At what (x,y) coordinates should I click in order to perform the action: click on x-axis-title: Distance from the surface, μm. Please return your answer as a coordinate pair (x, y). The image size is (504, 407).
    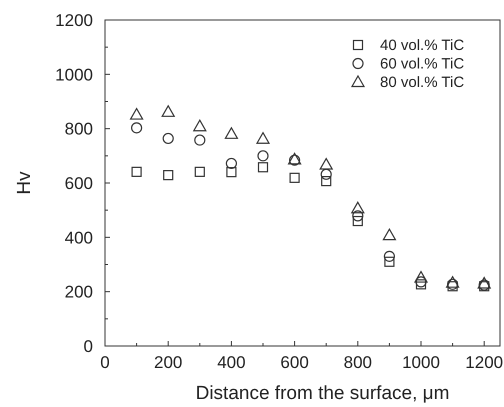
    Looking at the image, I should click on (323, 393).